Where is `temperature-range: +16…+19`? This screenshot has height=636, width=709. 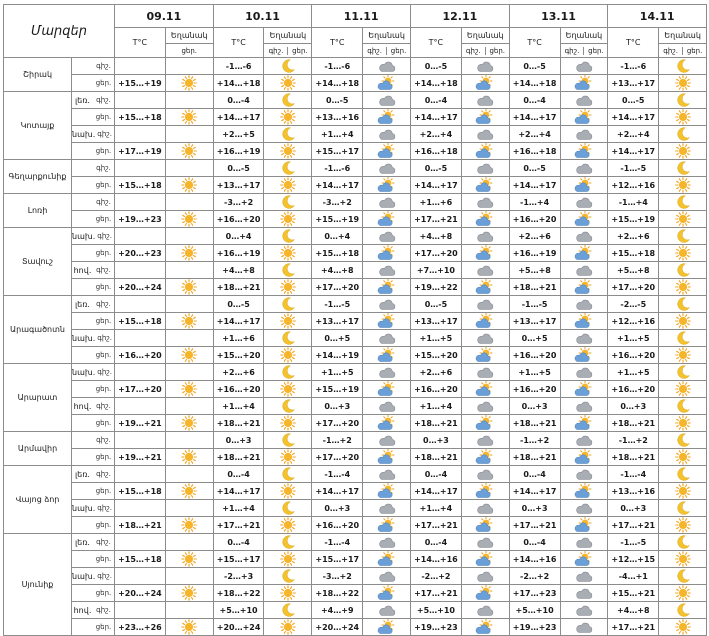 temperature-range: +16…+19 is located at coordinates (238, 253).